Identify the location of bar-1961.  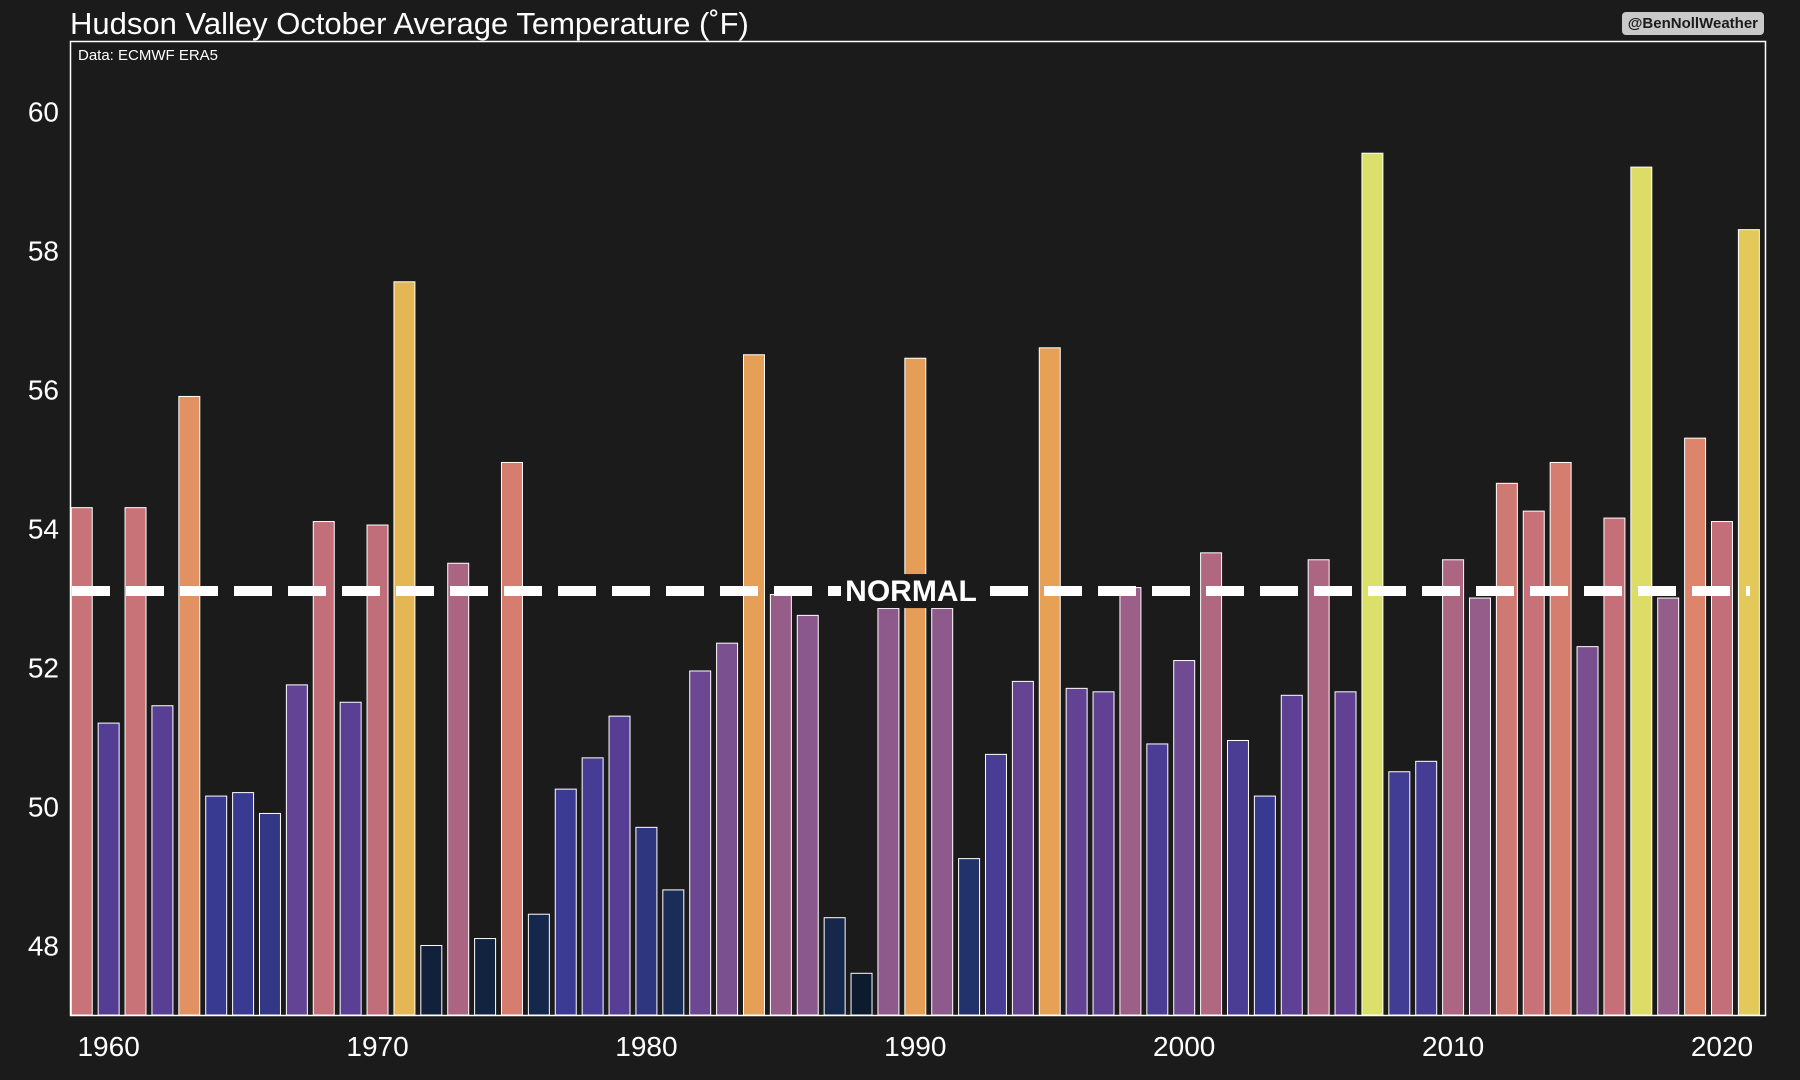
(135, 761).